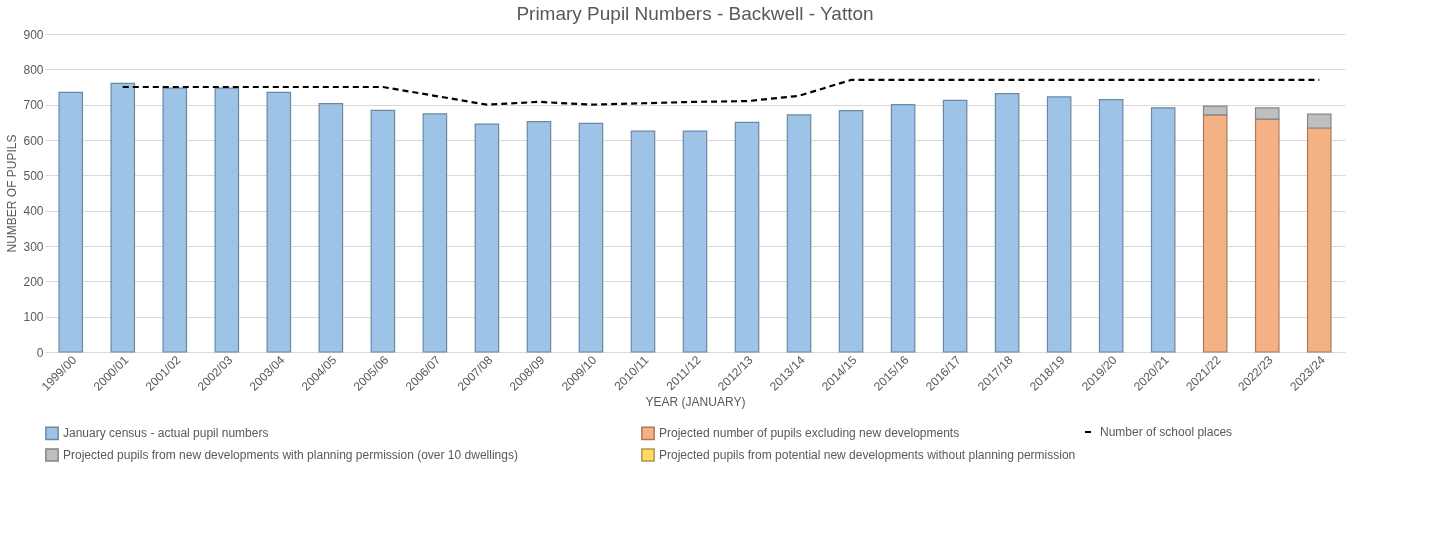 This screenshot has height=541, width=1432. I want to click on y-tick-label: 600, so click(33, 140).